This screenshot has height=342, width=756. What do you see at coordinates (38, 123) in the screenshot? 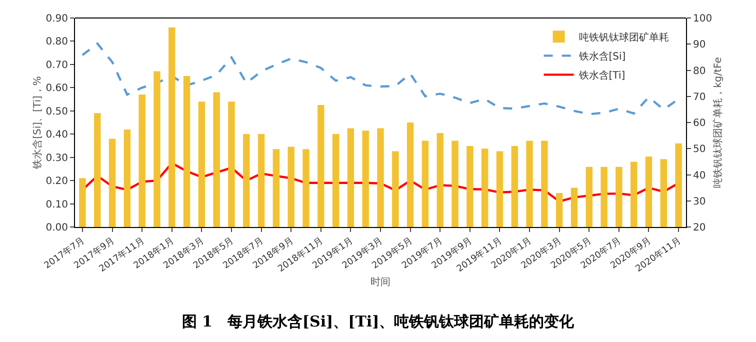
I see `y-axis-title: 铁水含[Si]、[Ti]，%` at bounding box center [38, 123].